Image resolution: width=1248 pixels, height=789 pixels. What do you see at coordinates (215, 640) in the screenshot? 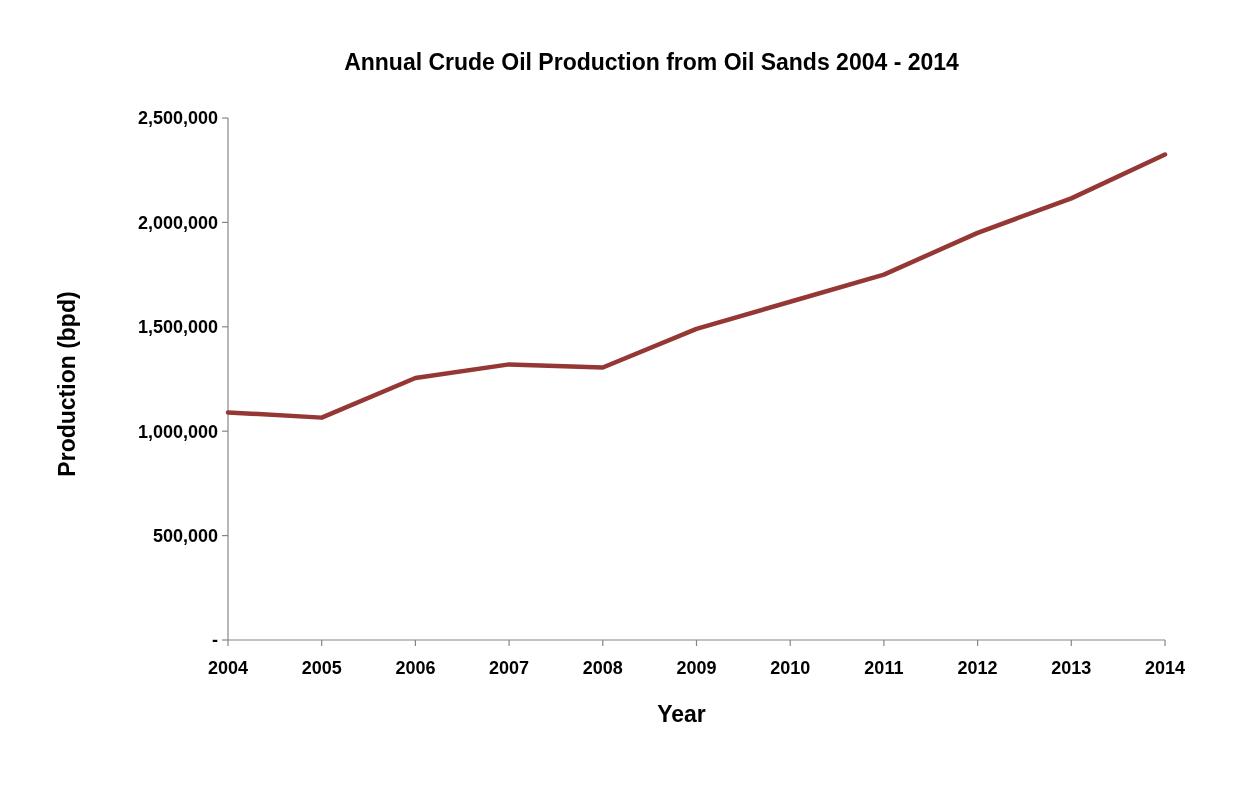
I see `y-tick-label: -` at bounding box center [215, 640].